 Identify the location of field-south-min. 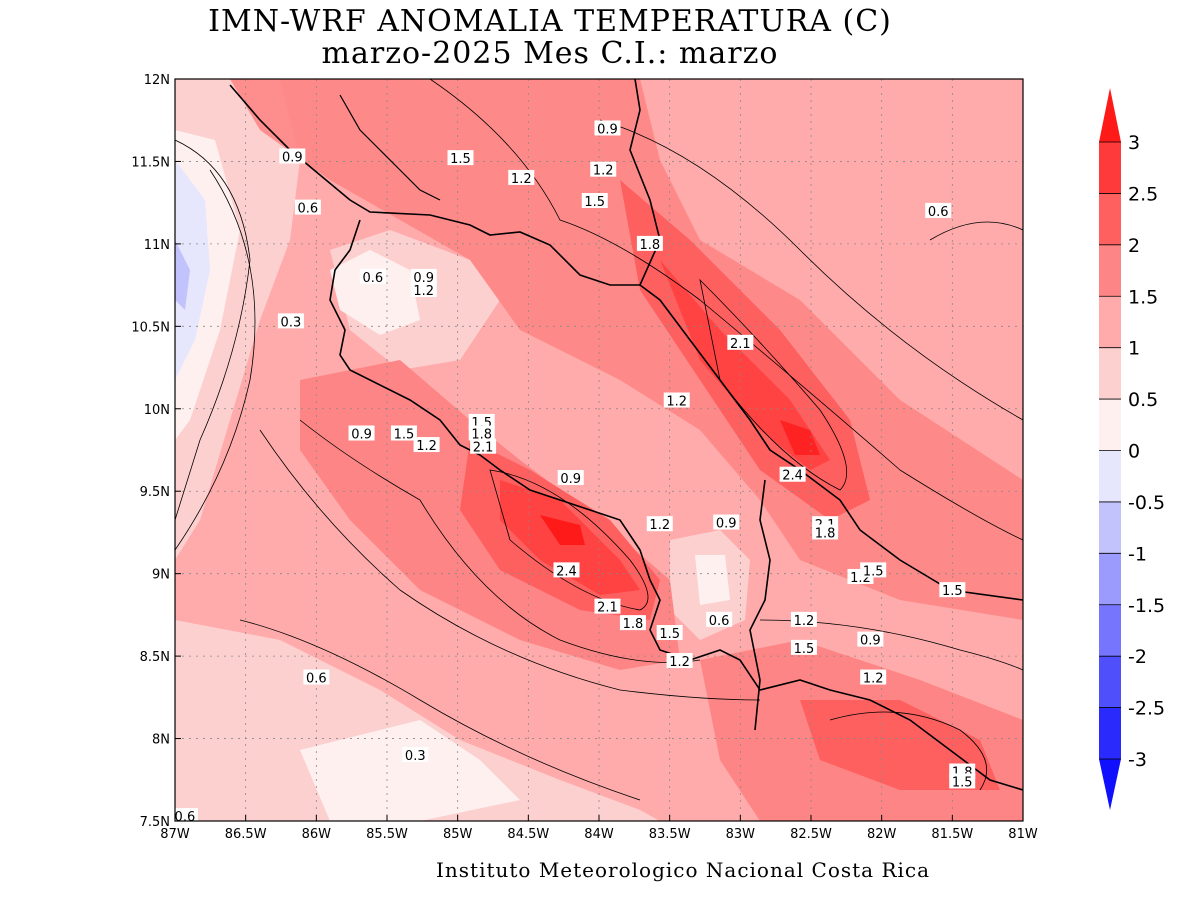
(410, 770).